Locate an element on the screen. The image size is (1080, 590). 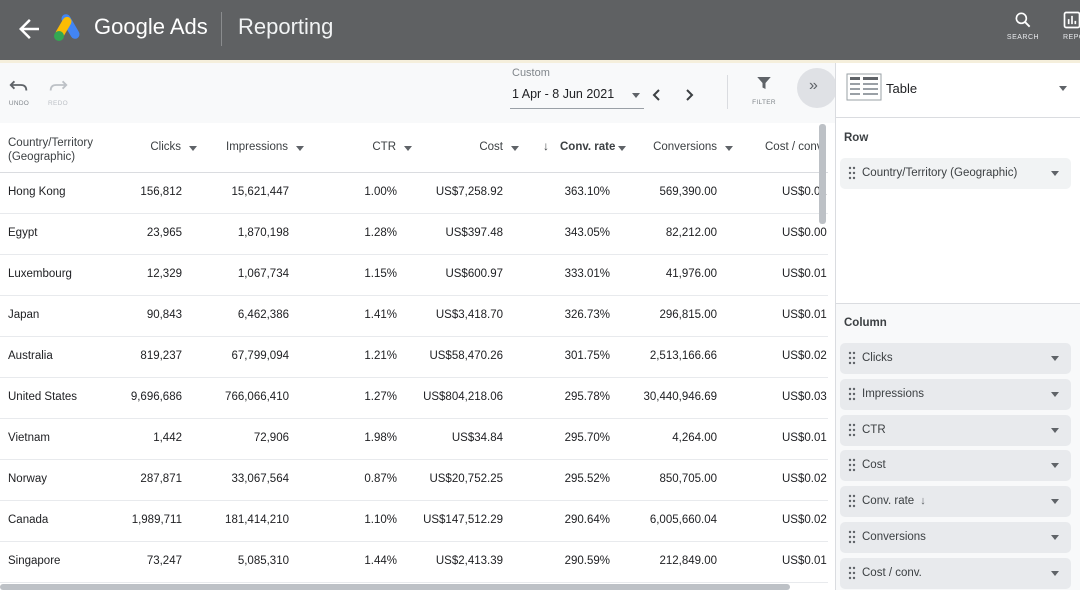
reports-button: REPORTS is located at coordinates (1066, 31).